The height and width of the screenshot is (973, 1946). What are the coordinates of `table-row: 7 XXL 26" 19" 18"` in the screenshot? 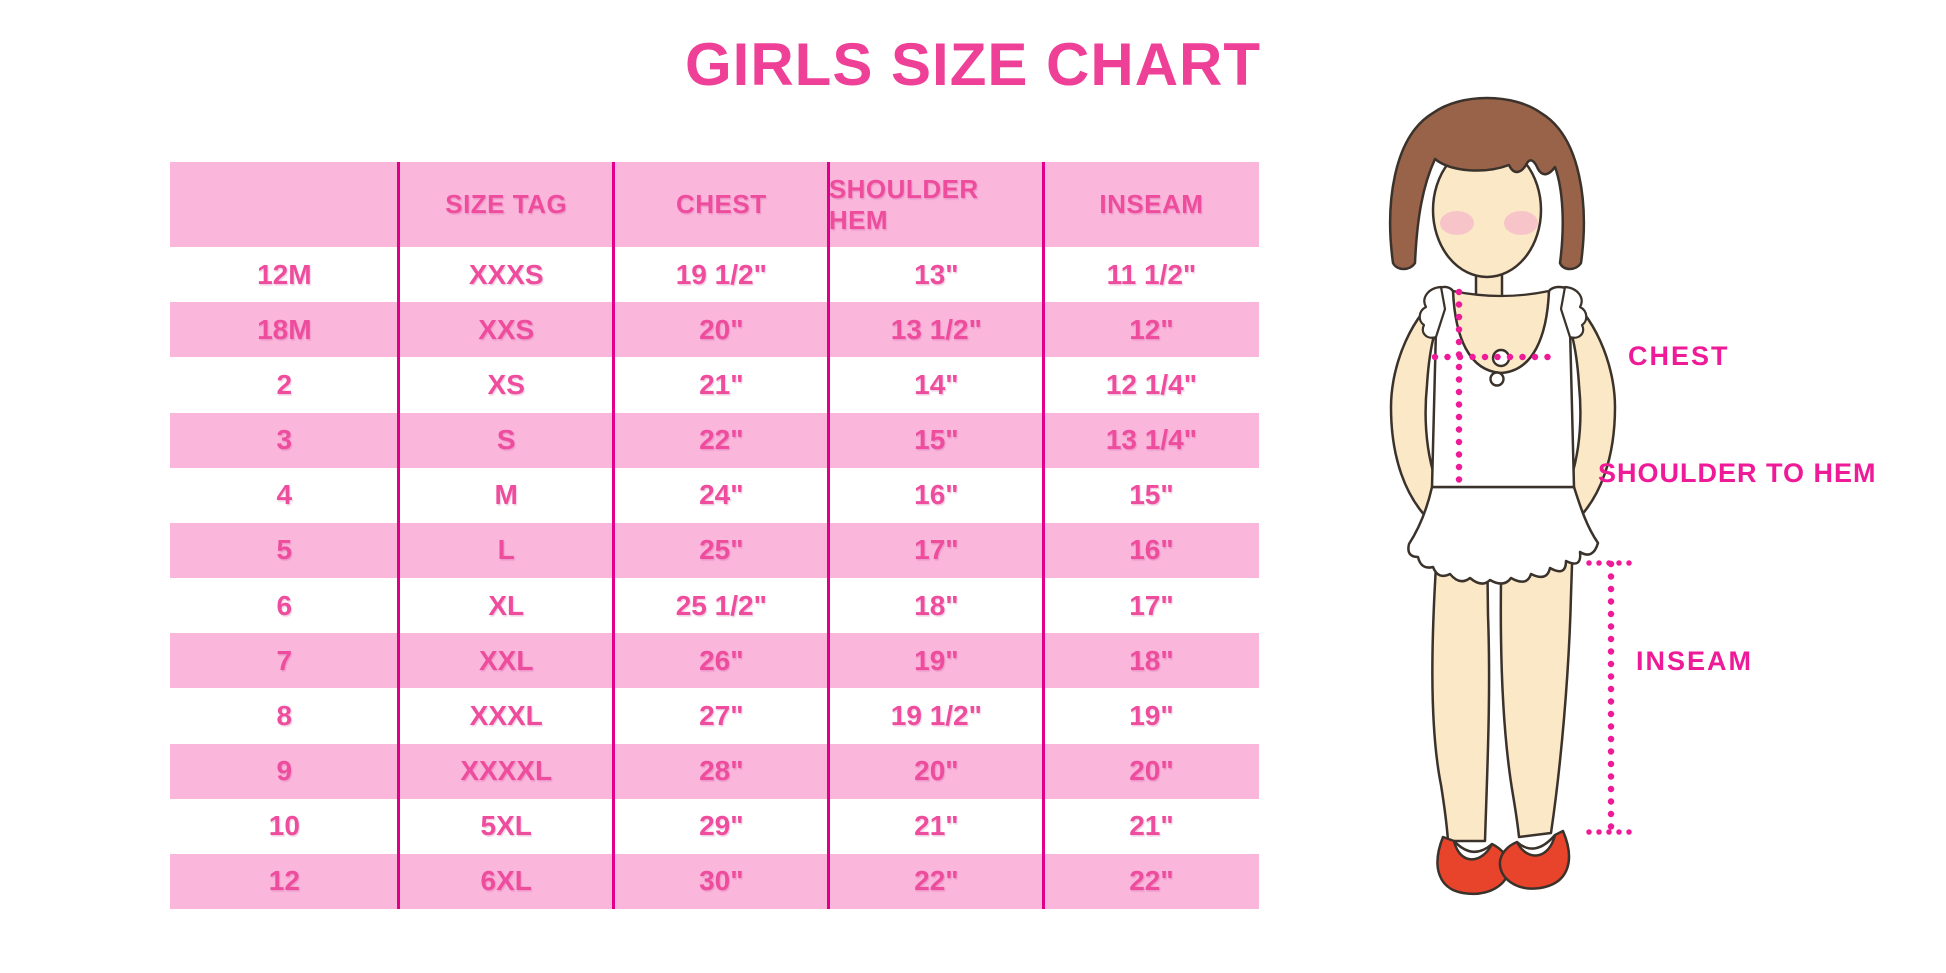 It's located at (714, 661).